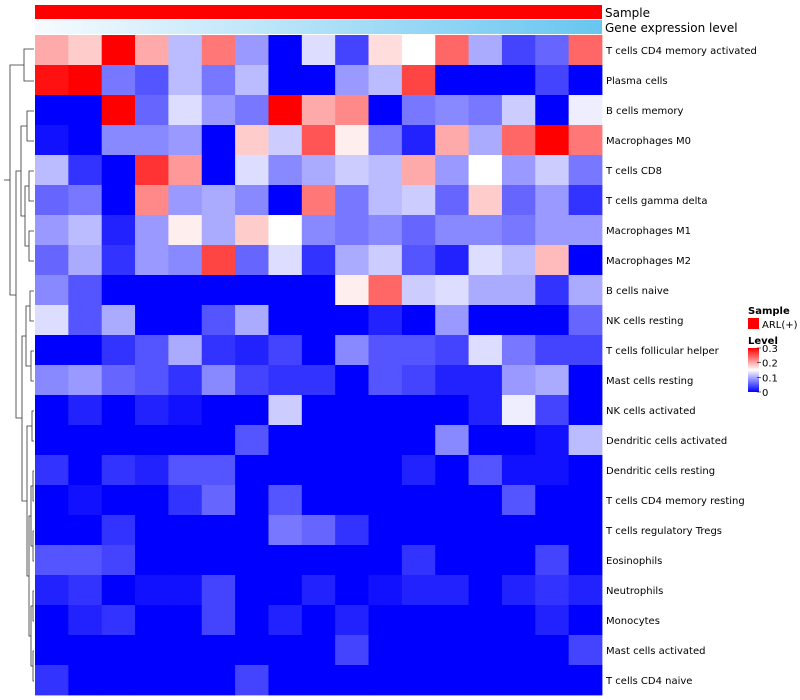 The image size is (800, 700). I want to click on row-label: B cells memory, so click(644, 111).